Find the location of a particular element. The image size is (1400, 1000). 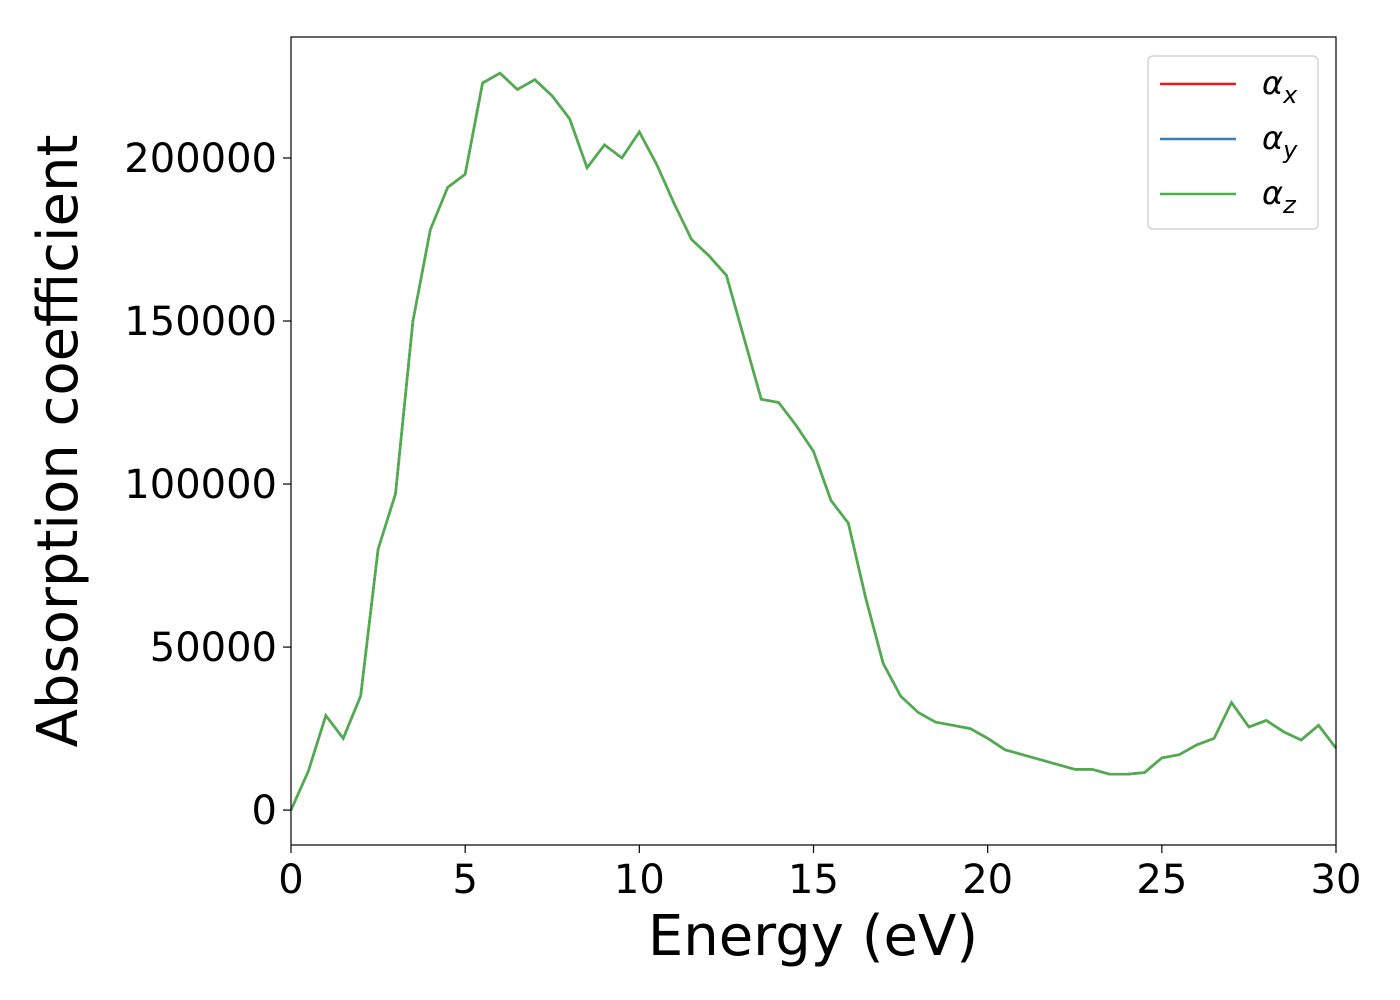

x-tick-label: 30 is located at coordinates (1336, 880).